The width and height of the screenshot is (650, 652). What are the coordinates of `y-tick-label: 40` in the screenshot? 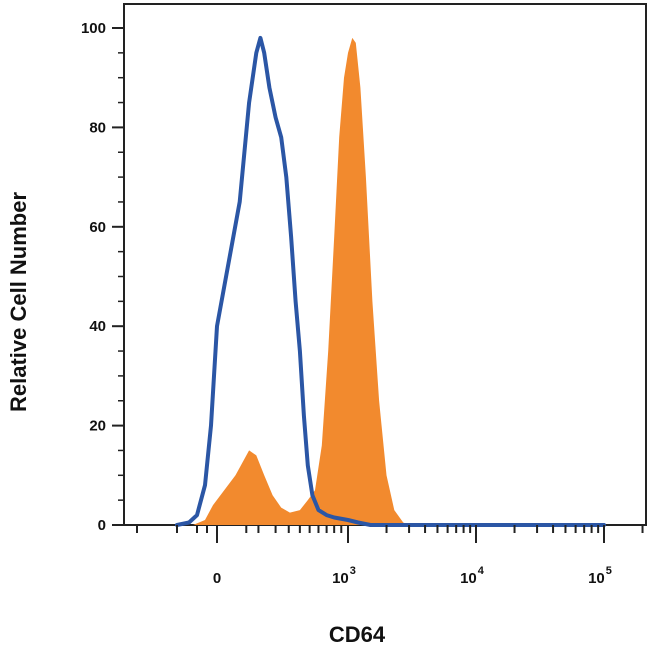 It's located at (97, 326).